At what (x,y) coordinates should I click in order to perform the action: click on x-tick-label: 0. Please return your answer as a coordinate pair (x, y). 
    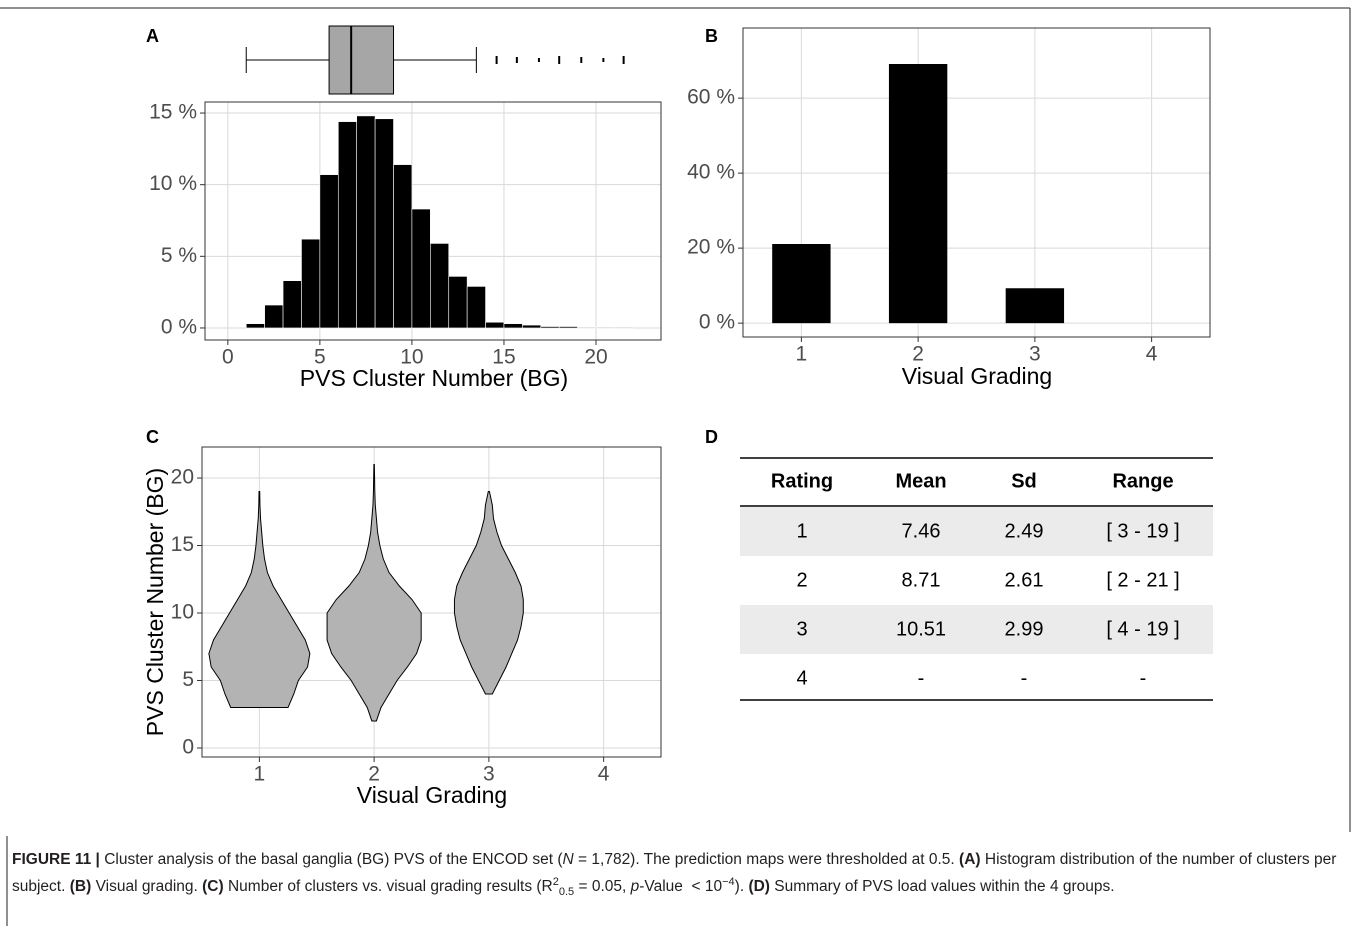
    Looking at the image, I should click on (228, 357).